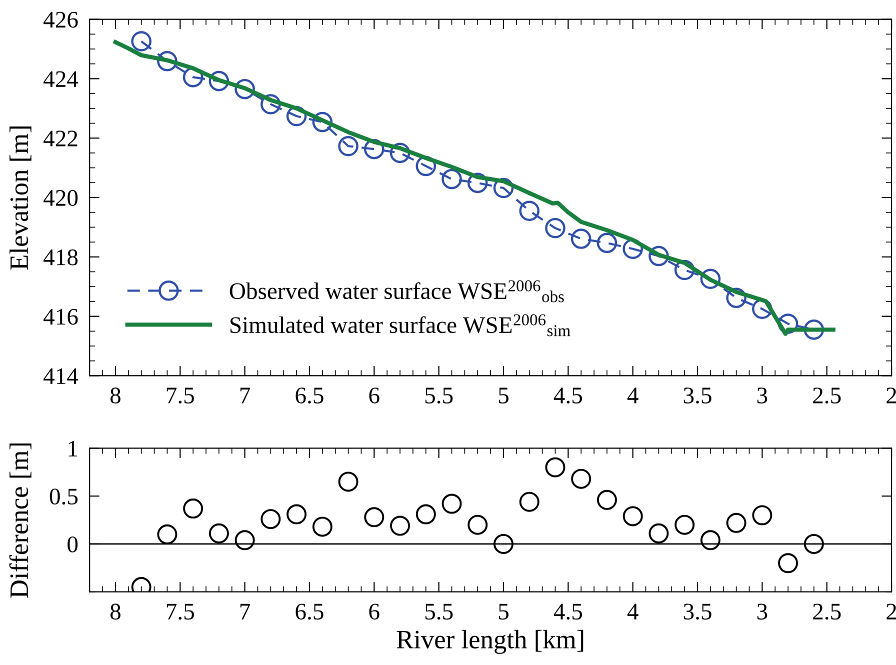 The width and height of the screenshot is (896, 665). What do you see at coordinates (61, 79) in the screenshot?
I see `y-tick-label: 424` at bounding box center [61, 79].